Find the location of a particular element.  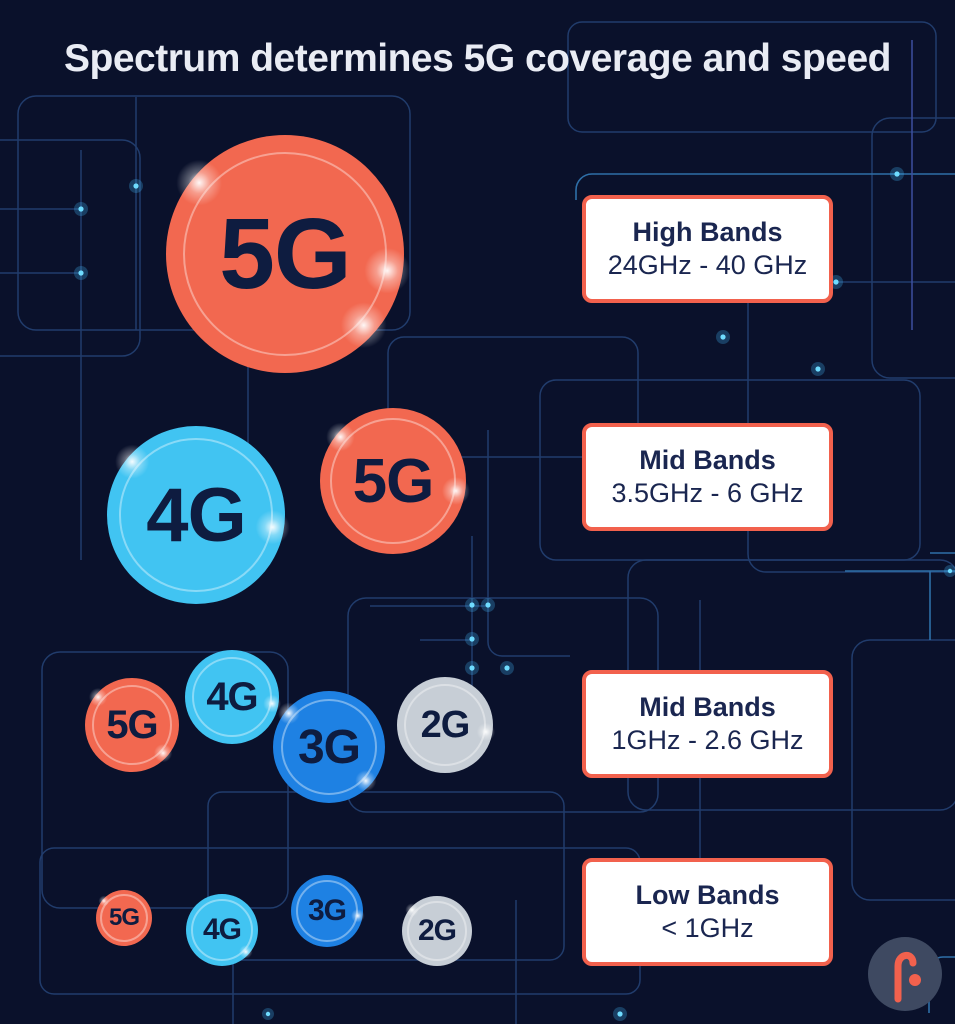

circle-5g-high-band: 5G is located at coordinates (289, 254).